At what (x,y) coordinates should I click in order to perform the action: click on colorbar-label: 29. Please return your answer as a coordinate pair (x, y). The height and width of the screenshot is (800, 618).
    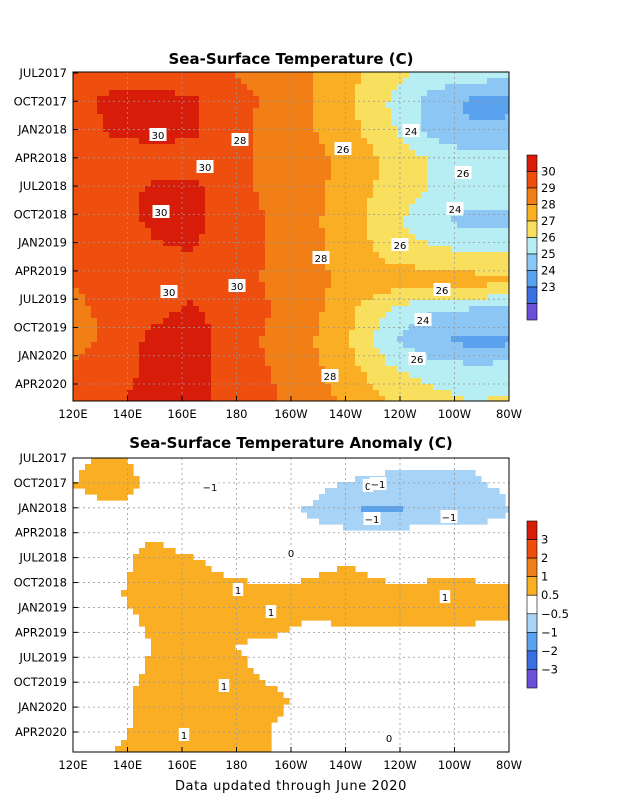
    Looking at the image, I should click on (548, 188).